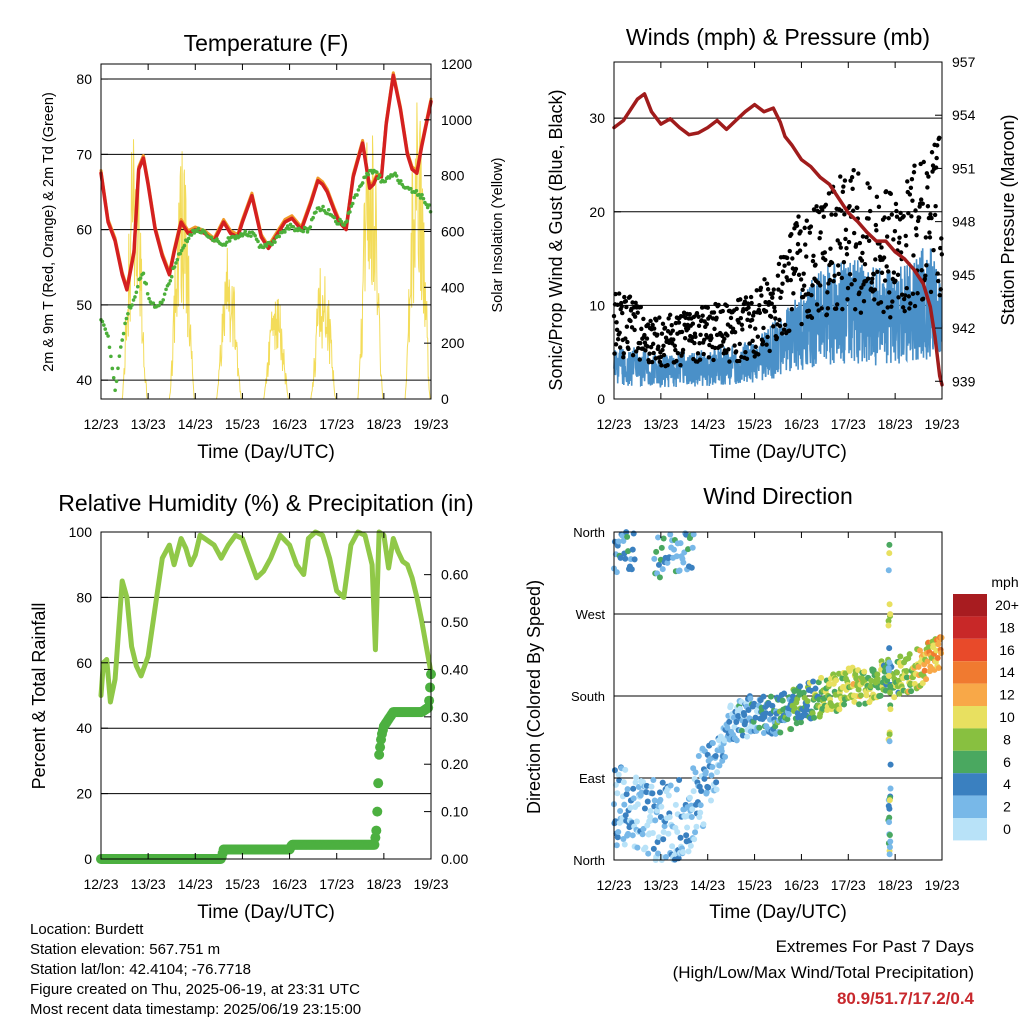 The width and height of the screenshot is (1024, 1024). Describe the element at coordinates (195, 424) in the screenshot. I see `temperature-xtick-label: 14/23` at that location.